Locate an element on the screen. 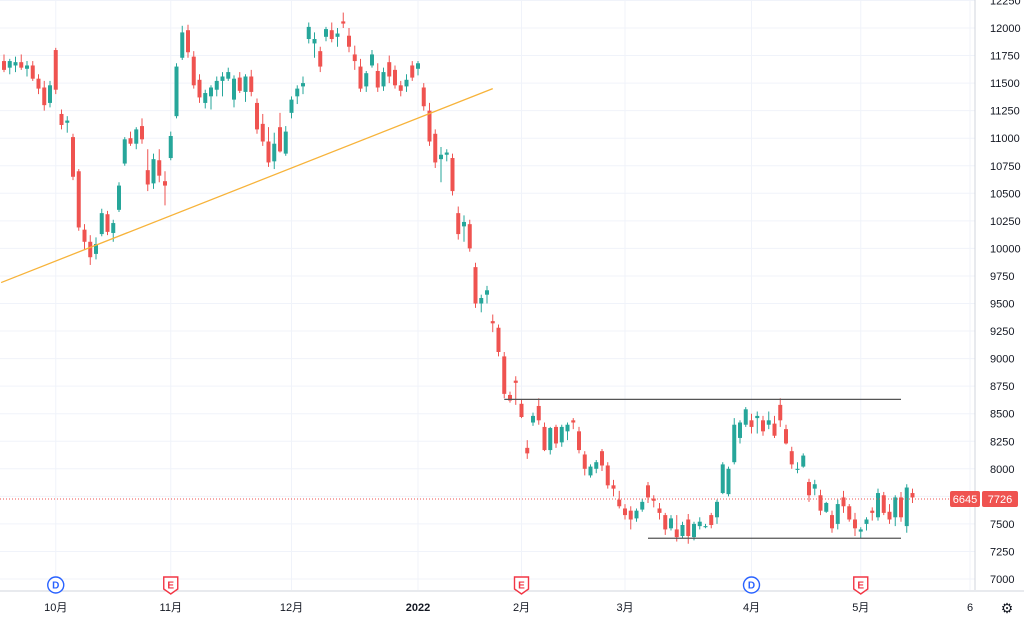  last-price-label: 7726 is located at coordinates (1000, 500).